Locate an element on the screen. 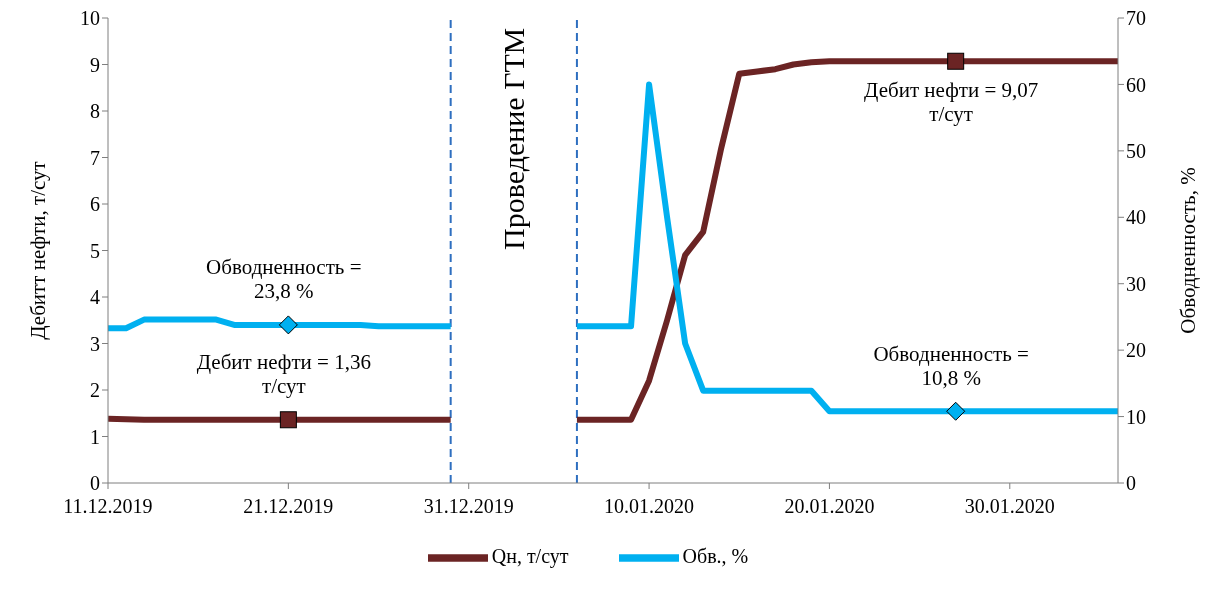  y-tick-label: 10 is located at coordinates (90, 18).